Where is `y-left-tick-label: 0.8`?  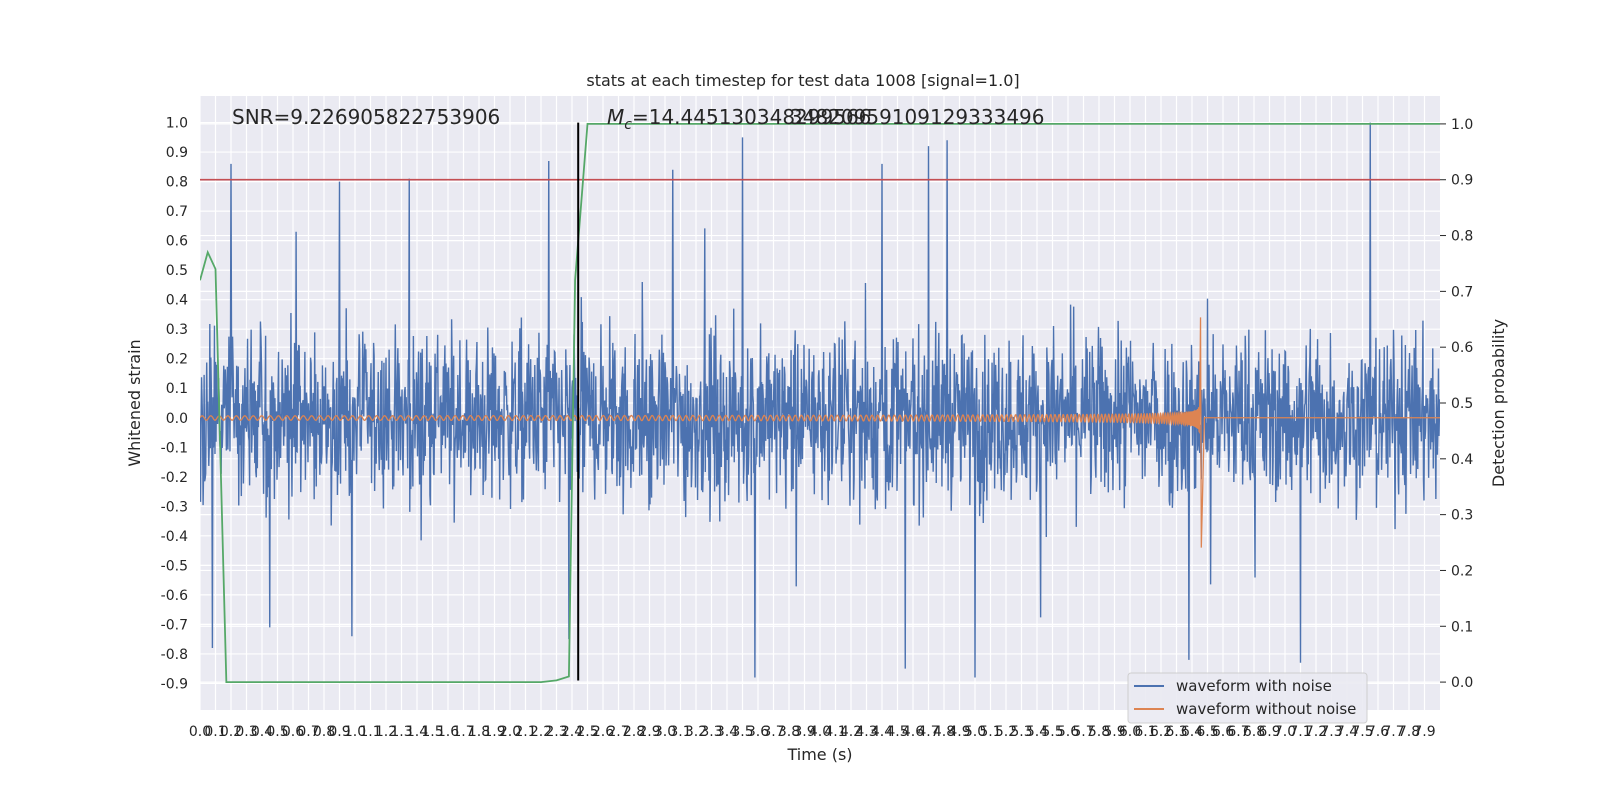
y-left-tick-label: 0.8 is located at coordinates (177, 183).